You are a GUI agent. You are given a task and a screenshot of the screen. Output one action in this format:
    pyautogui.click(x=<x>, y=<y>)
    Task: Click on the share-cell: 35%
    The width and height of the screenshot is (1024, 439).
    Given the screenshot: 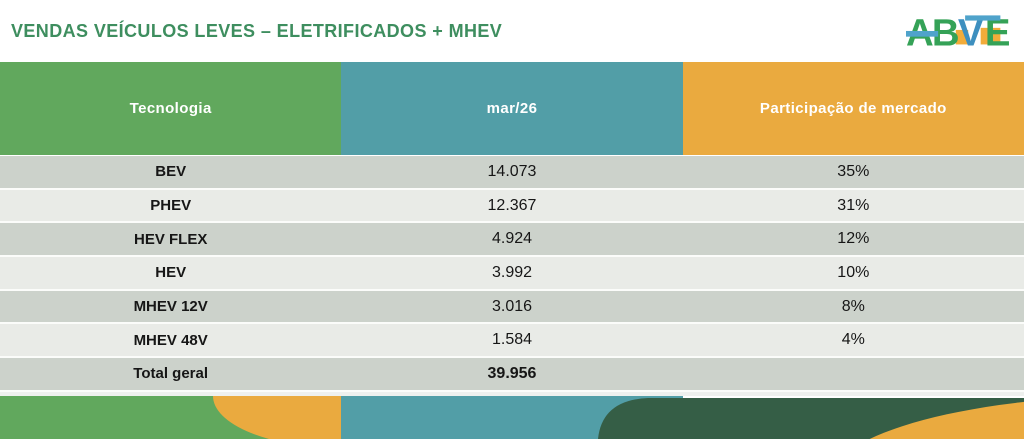 What is the action you would take?
    pyautogui.click(x=853, y=171)
    